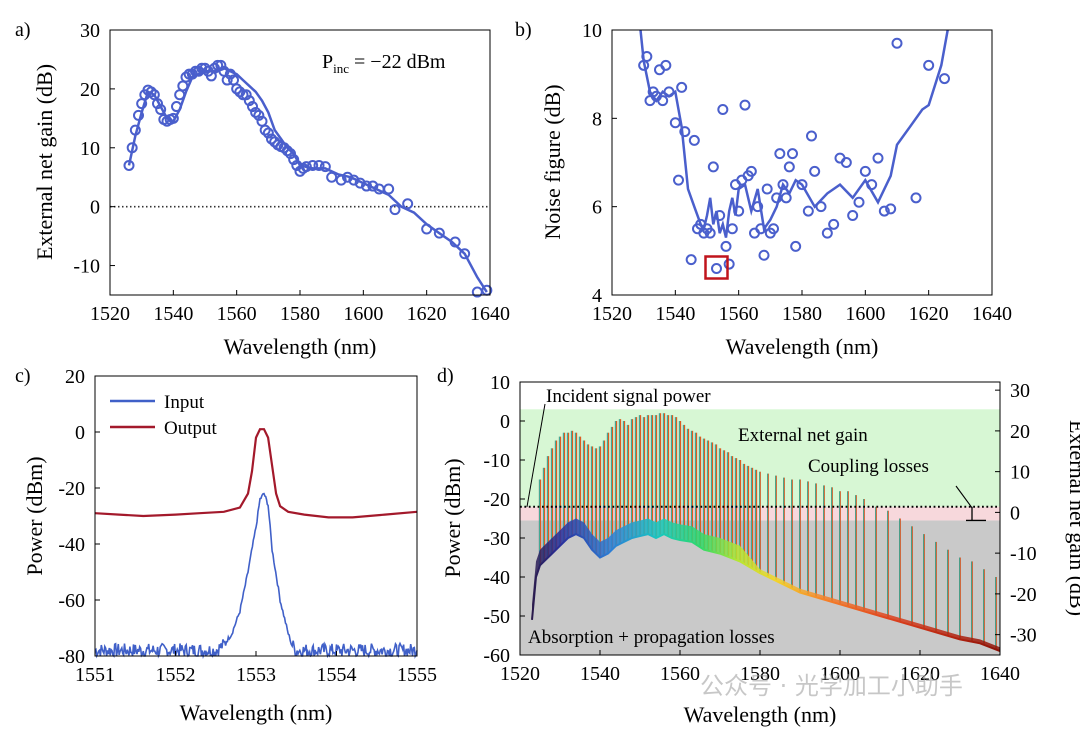 The height and width of the screenshot is (730, 1080). What do you see at coordinates (417, 675) in the screenshot?
I see `x-tick-label: 1555` at bounding box center [417, 675].